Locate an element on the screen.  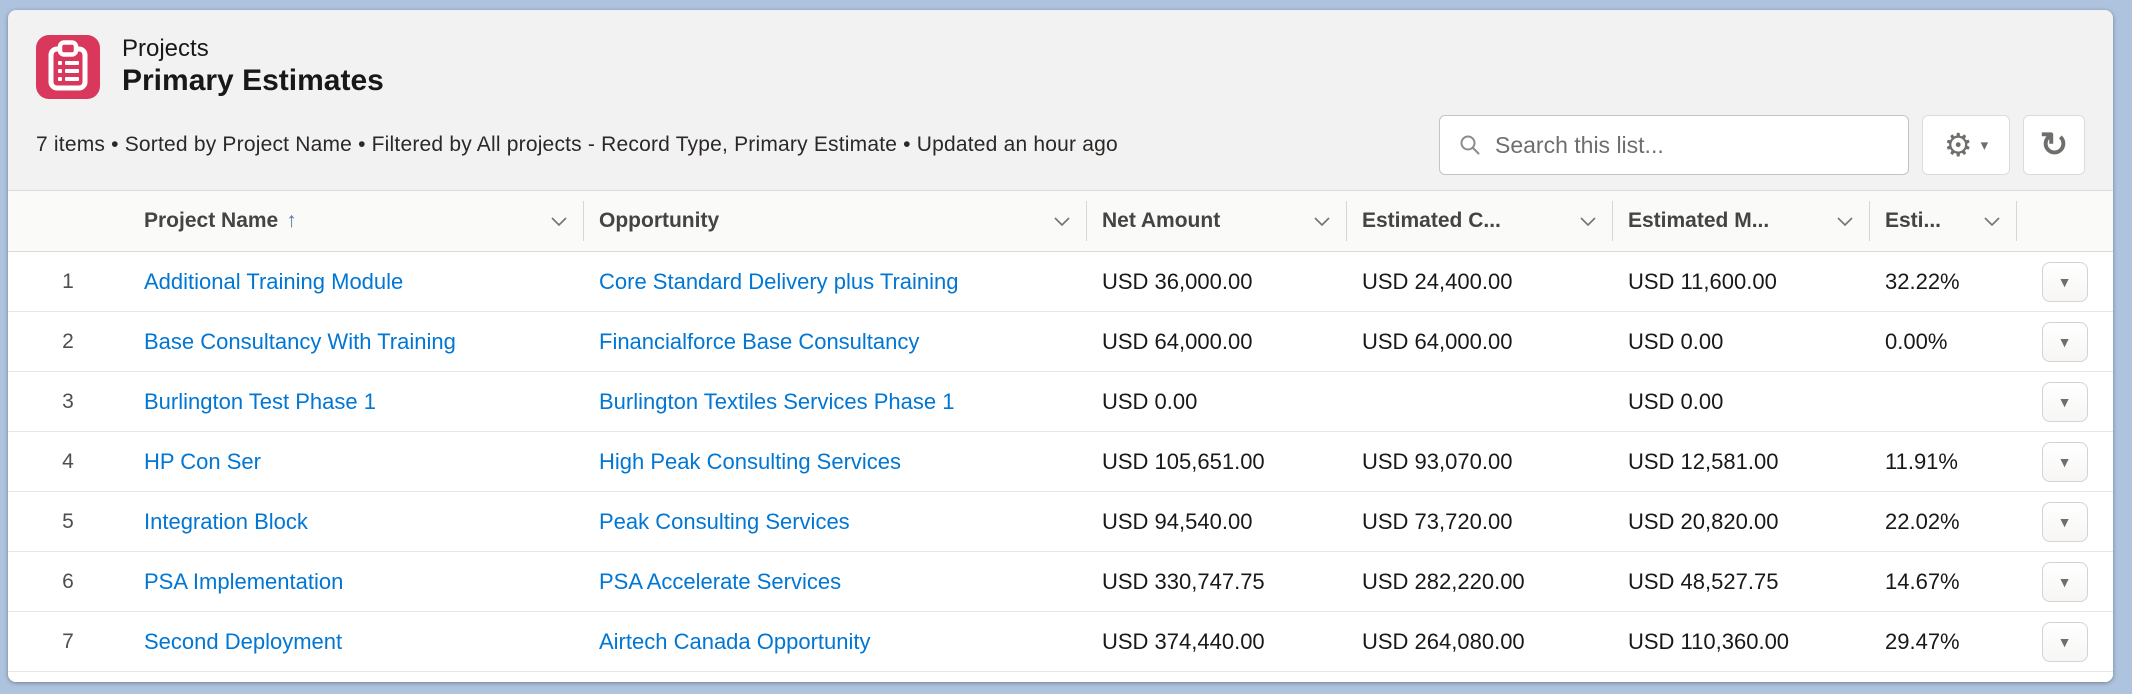
estimated-cost-cell: USD 24,400.00 is located at coordinates (1437, 281).